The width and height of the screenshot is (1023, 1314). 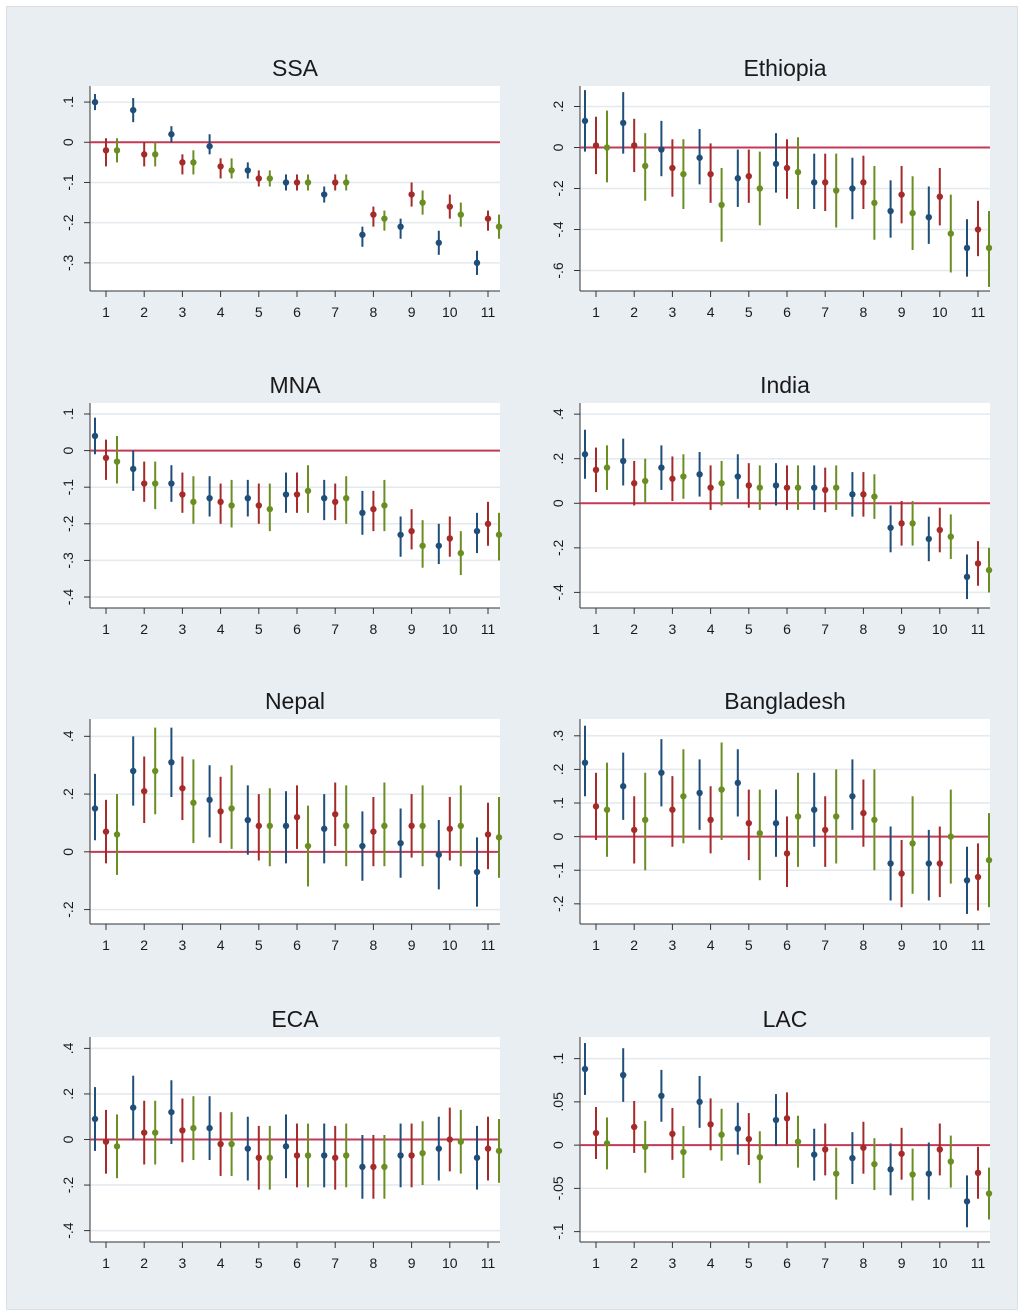 What do you see at coordinates (558, 188) in the screenshot?
I see `y-tick-label: -.2` at bounding box center [558, 188].